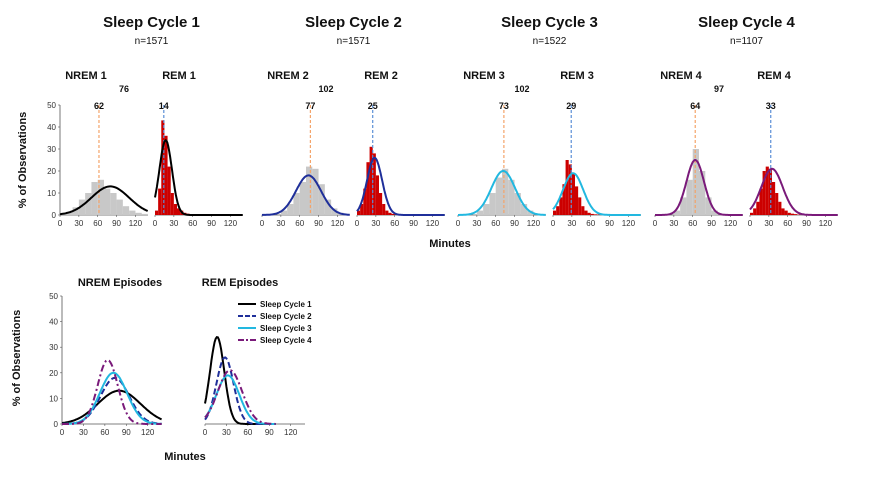  What do you see at coordinates (51, 193) in the screenshot?
I see `y-tick-label: 10` at bounding box center [51, 193].